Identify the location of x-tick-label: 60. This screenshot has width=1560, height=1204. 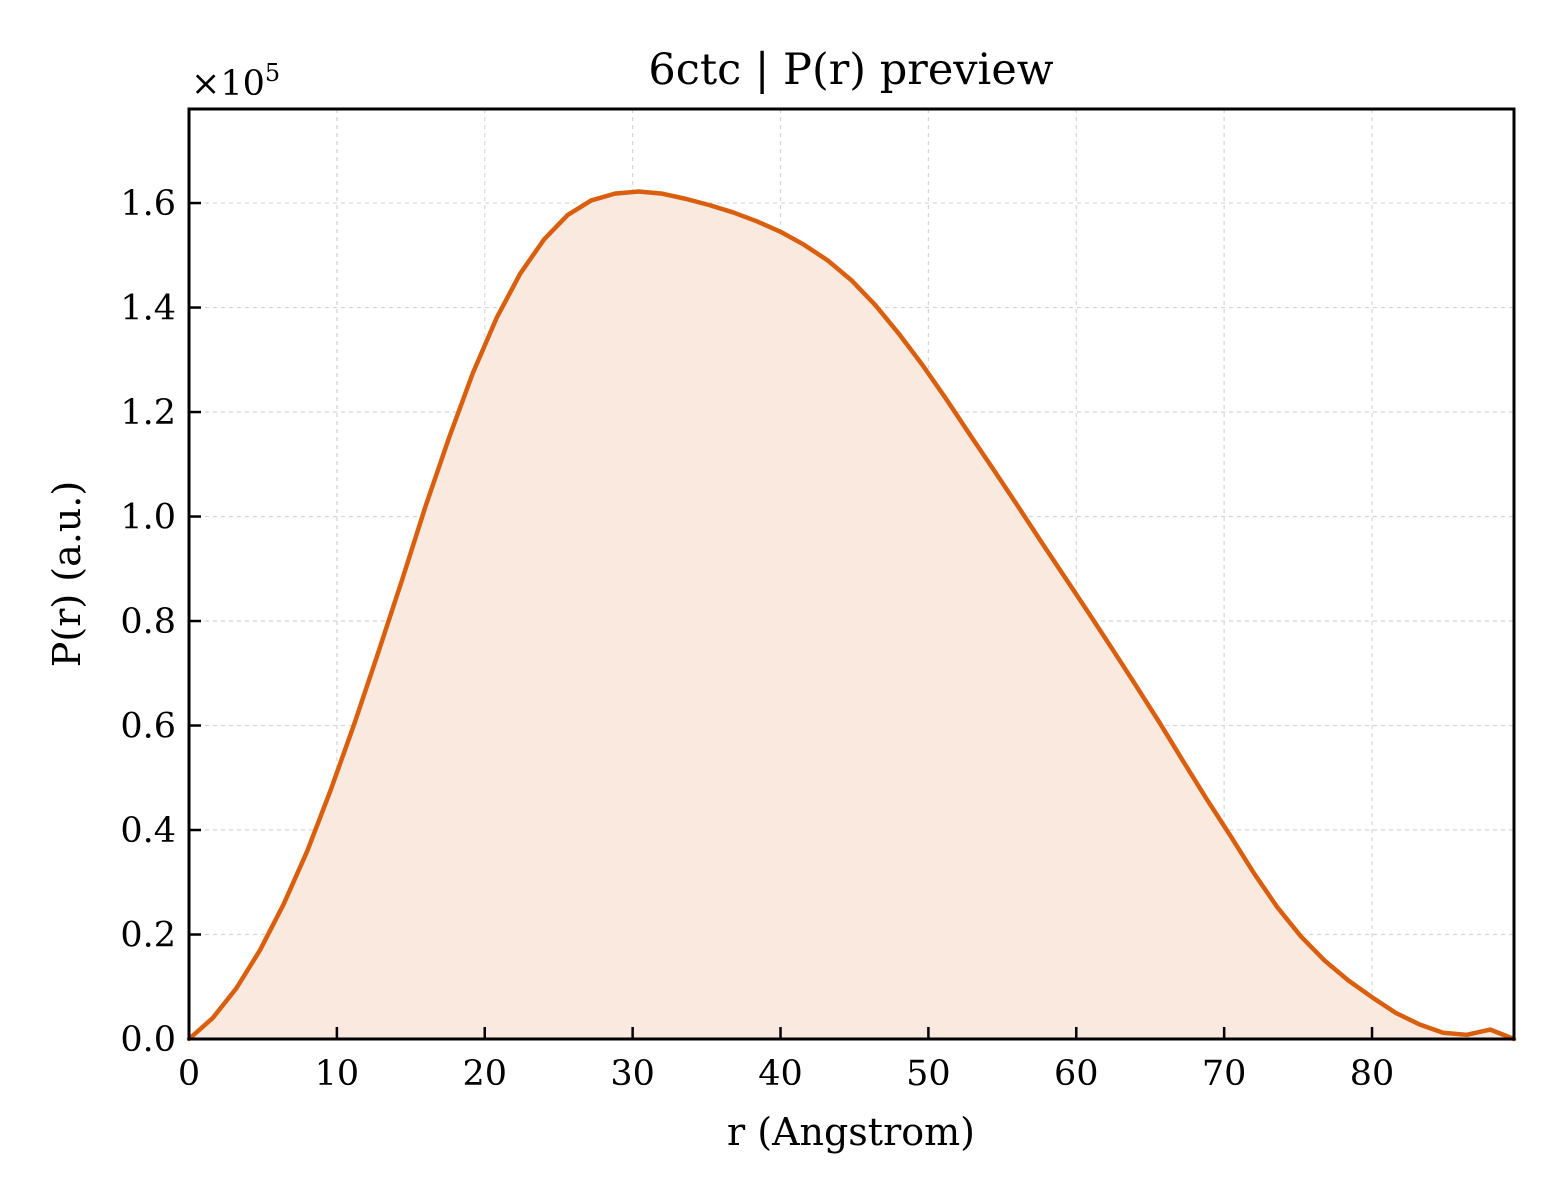
(1076, 1074).